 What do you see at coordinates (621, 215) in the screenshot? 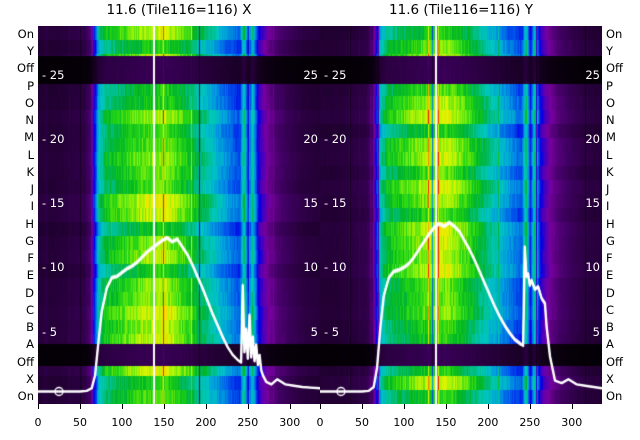
I see `dipole-labels-right: On Y Off P O N M L K J I H G F E D C B A Off X On` at bounding box center [621, 215].